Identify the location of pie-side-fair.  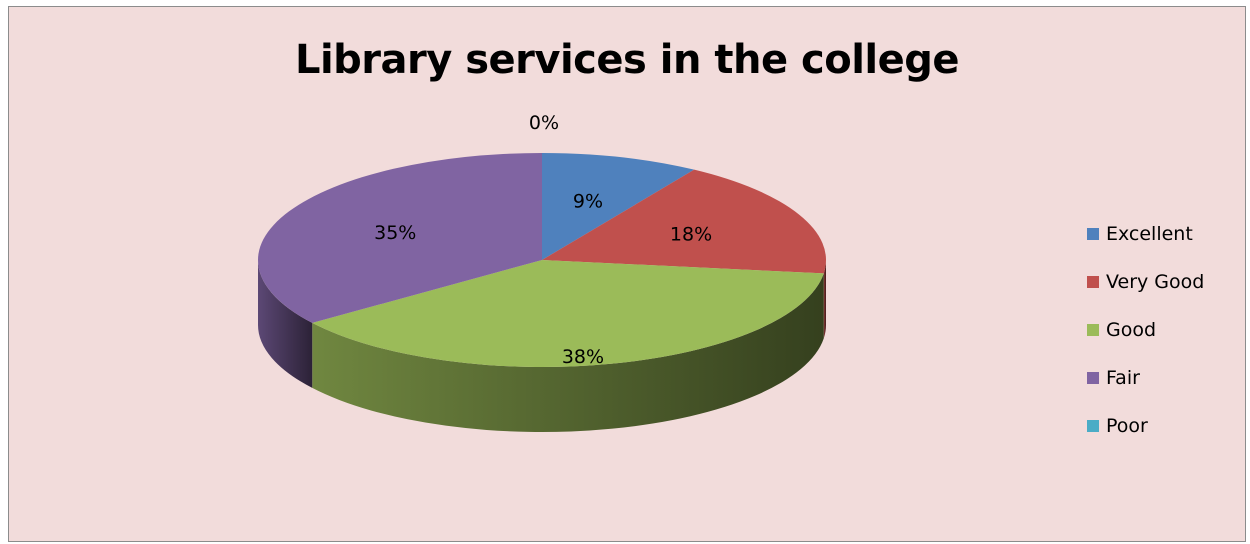
(285, 324).